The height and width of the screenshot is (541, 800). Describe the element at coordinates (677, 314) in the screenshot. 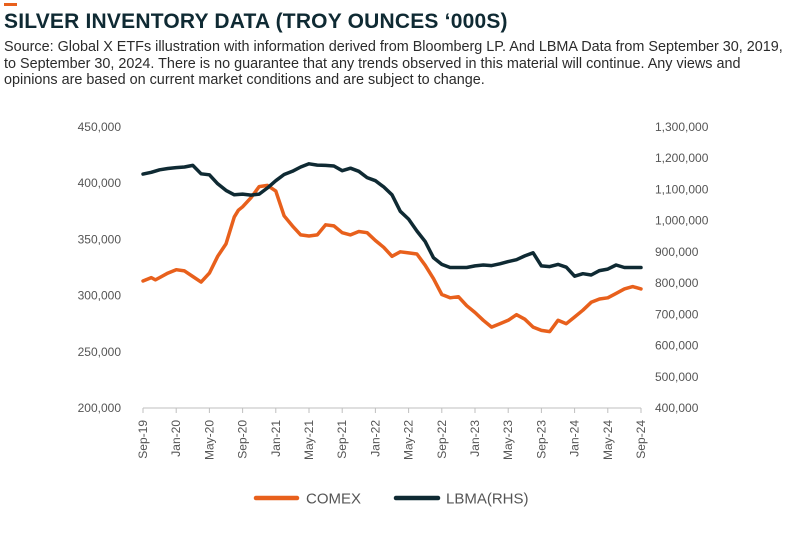

I see `y-right-tick-label: 700,000` at that location.